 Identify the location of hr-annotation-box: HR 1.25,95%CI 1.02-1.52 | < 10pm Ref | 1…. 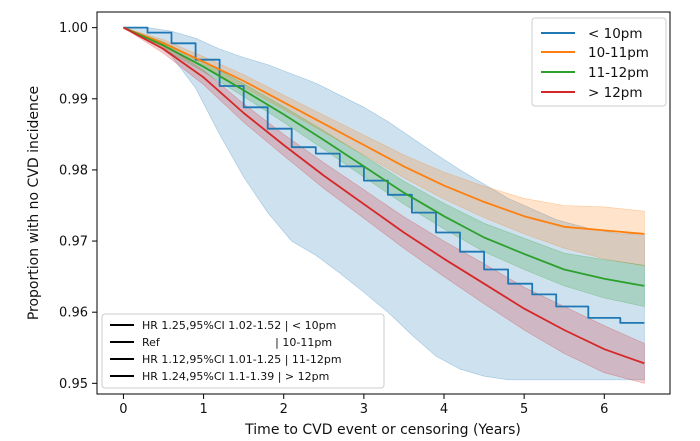
(243, 351).